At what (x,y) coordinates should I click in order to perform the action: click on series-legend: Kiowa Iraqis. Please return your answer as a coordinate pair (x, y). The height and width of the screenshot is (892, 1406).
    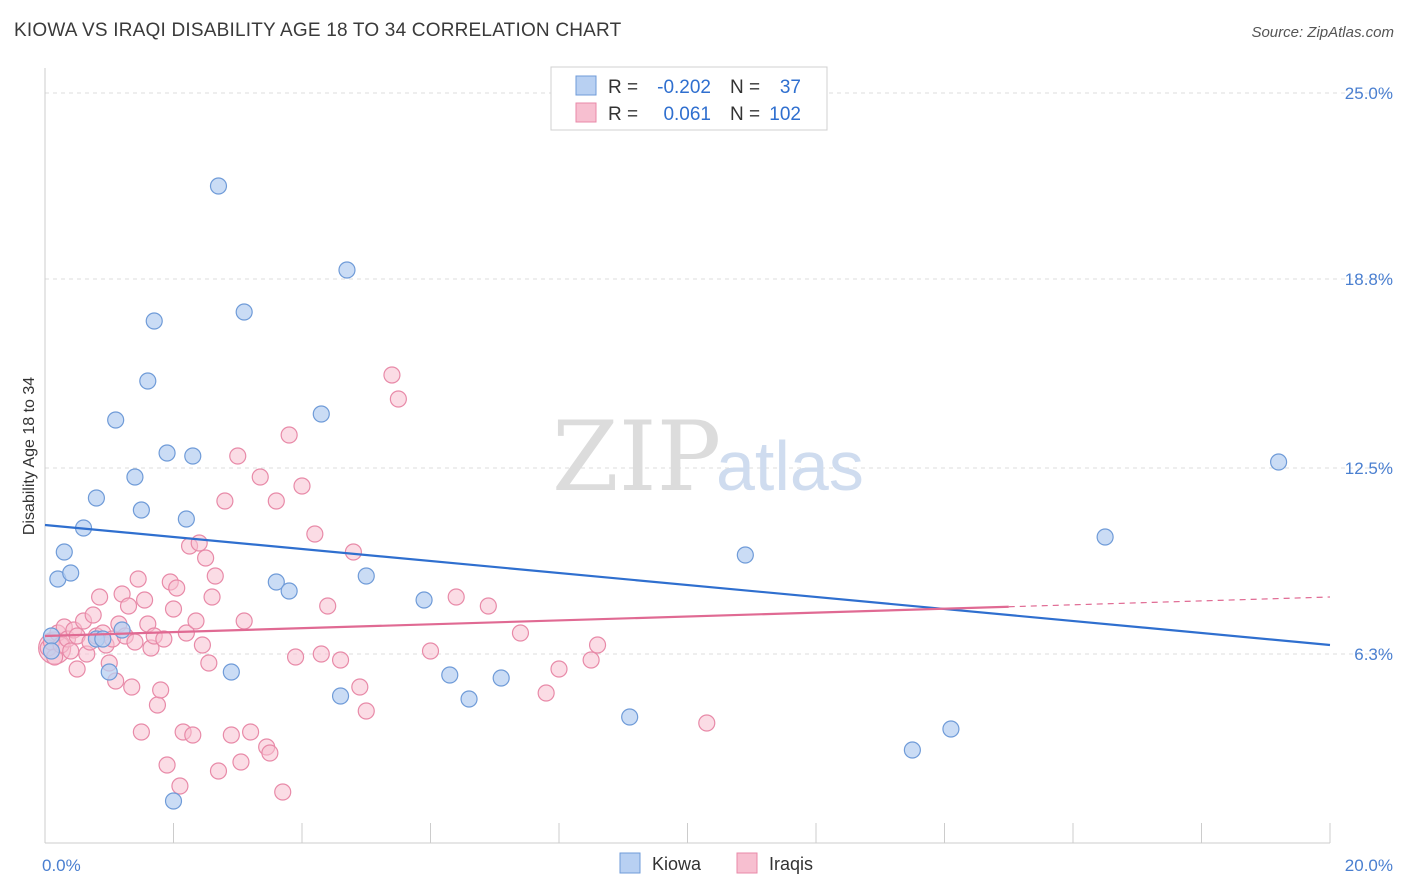
    Looking at the image, I should click on (716, 863).